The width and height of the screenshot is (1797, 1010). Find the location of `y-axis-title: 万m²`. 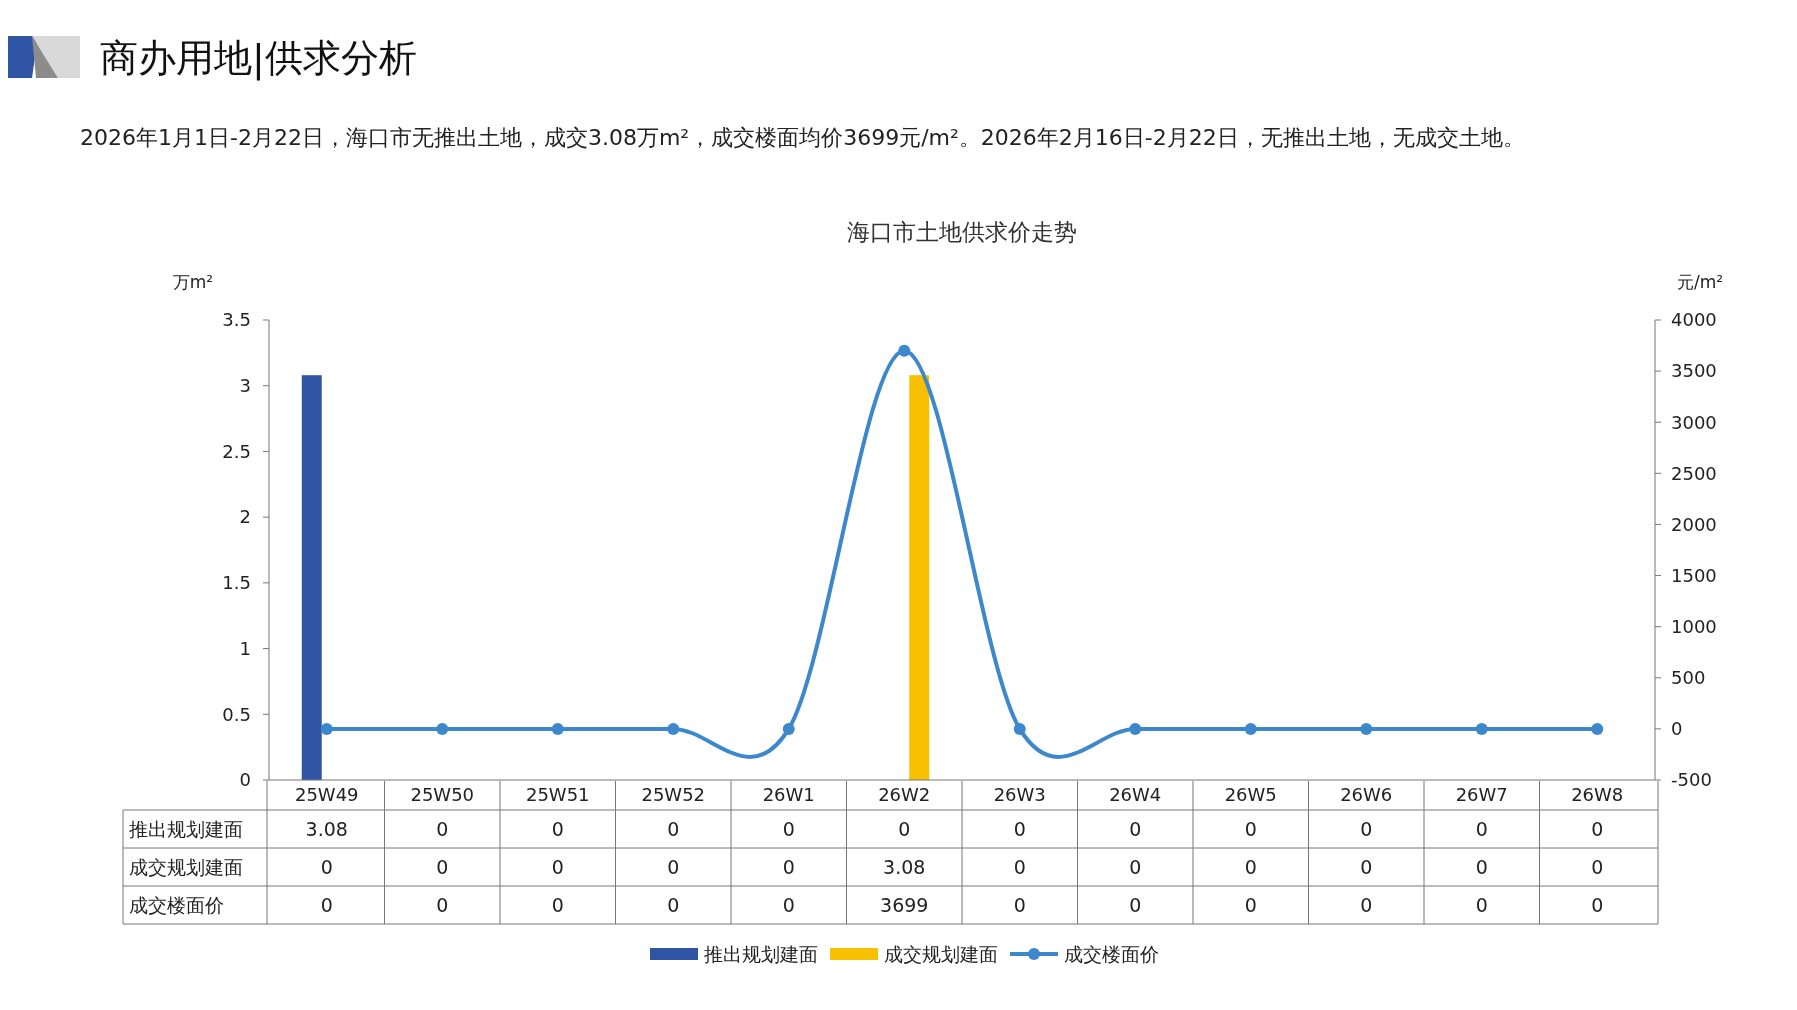

y-axis-title: 万m² is located at coordinates (193, 282).